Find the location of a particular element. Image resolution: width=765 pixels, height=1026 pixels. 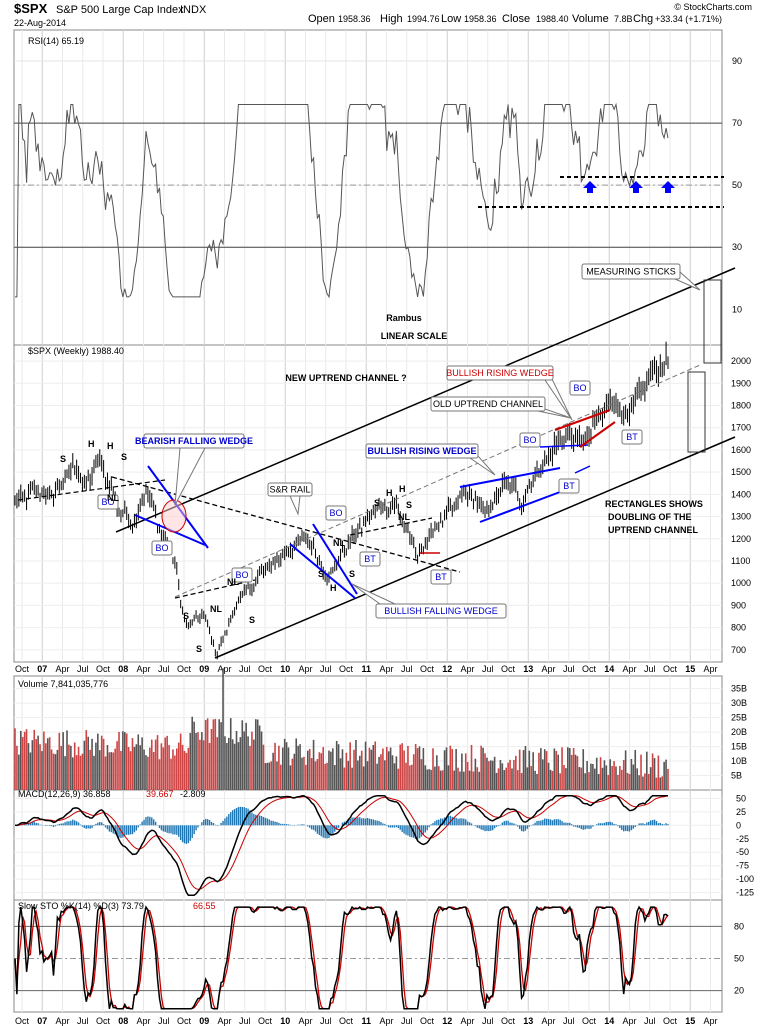

bo-tag: BO is located at coordinates (108, 502).